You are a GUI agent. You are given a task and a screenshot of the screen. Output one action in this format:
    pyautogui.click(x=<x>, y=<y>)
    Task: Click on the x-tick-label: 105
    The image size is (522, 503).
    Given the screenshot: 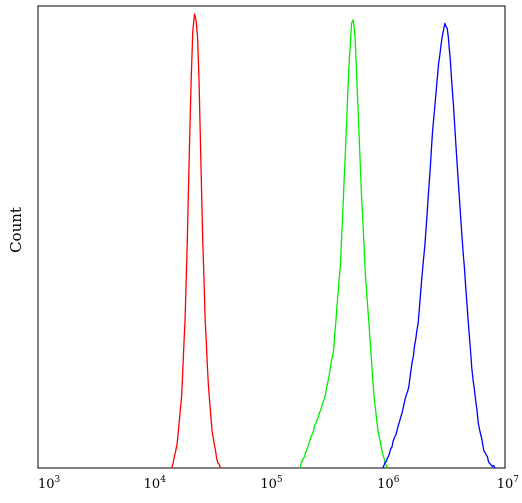 What is the action you would take?
    pyautogui.click(x=271, y=483)
    